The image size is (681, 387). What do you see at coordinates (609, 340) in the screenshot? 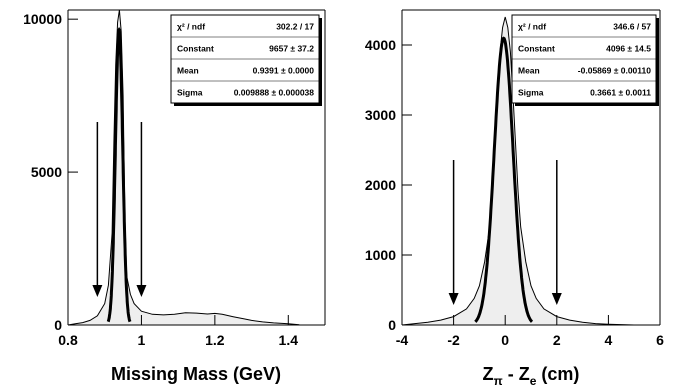
I see `x-tick-label: 4` at bounding box center [609, 340].